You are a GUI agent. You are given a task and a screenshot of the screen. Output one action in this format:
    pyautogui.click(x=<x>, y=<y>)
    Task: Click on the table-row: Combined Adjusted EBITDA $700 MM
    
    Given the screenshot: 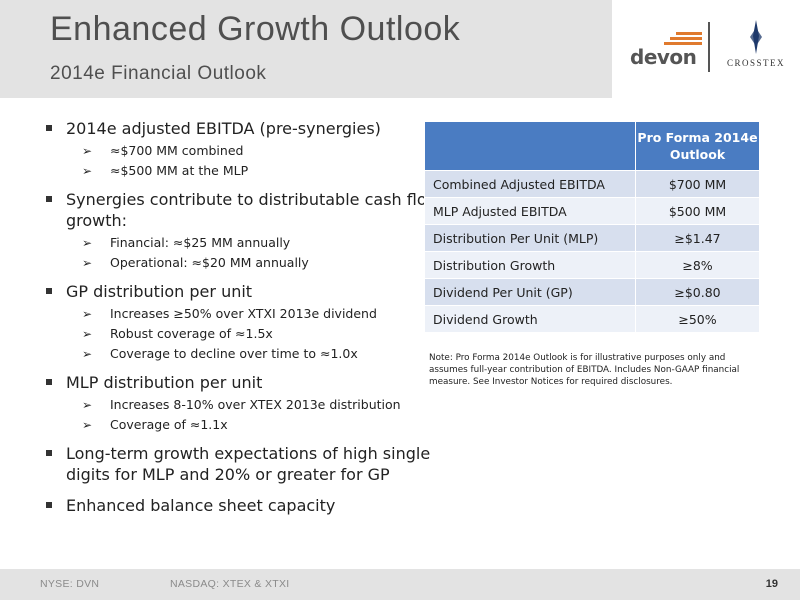 What is the action you would take?
    pyautogui.click(x=592, y=184)
    